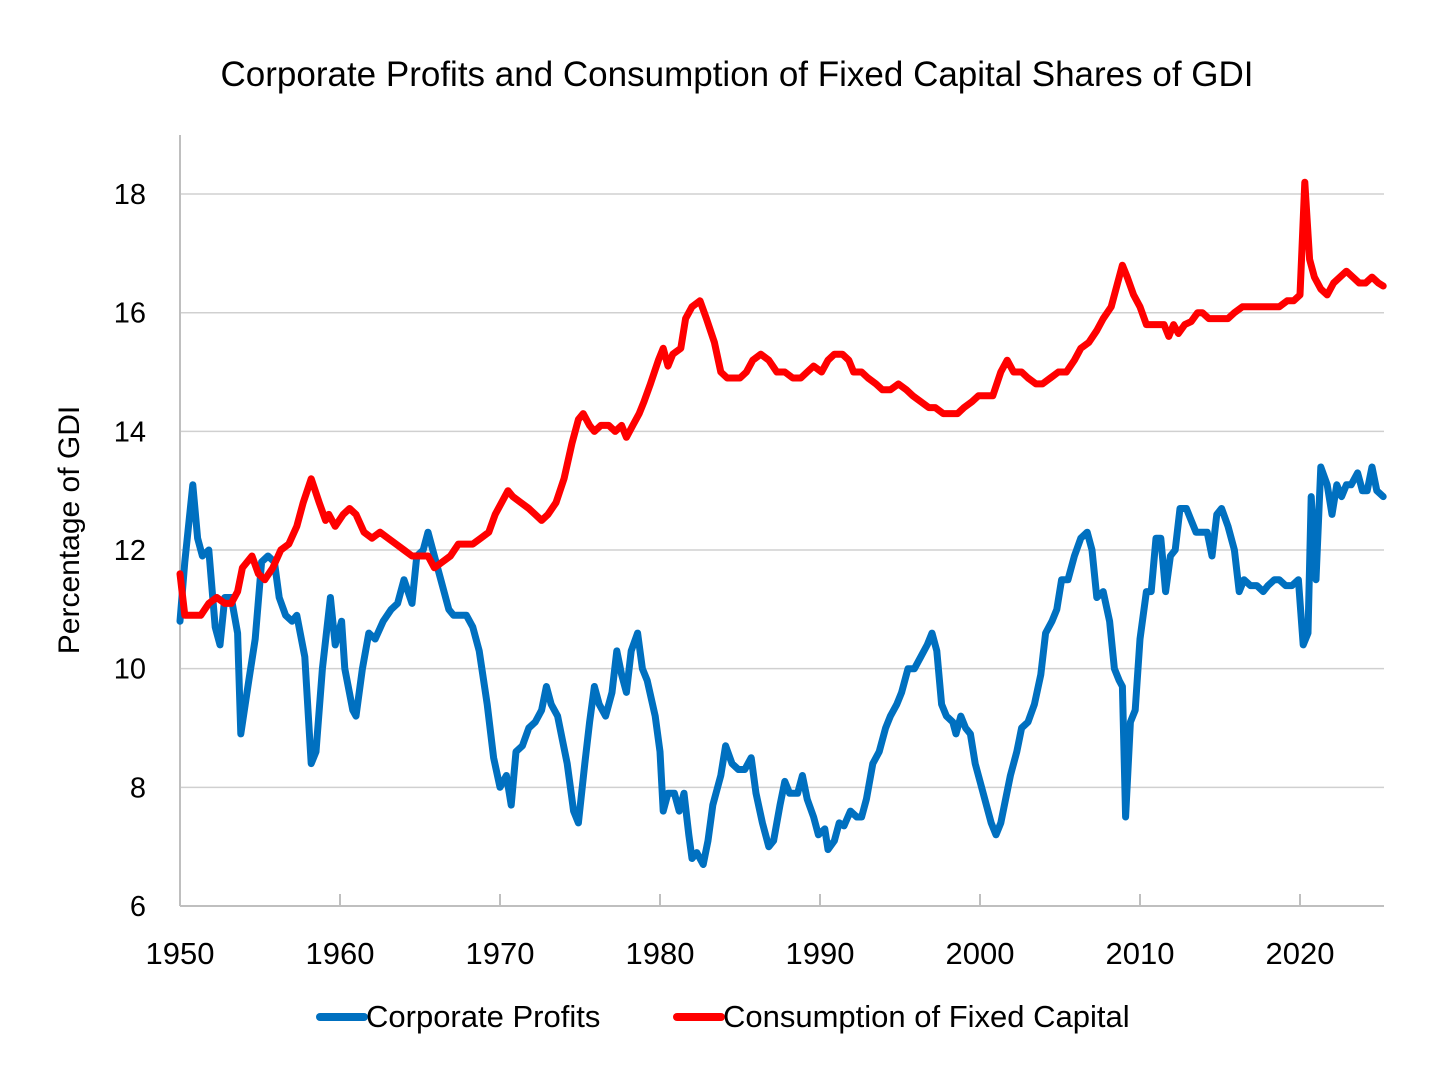 Image resolution: width=1456 pixels, height=1070 pixels. What do you see at coordinates (130, 670) in the screenshot?
I see `y-tick-label: 10` at bounding box center [130, 670].